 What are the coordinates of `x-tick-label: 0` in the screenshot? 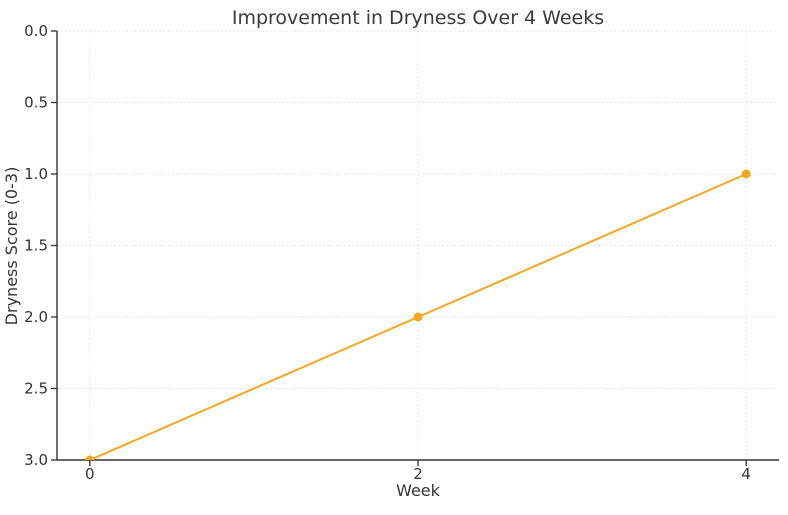 It's located at (90, 474).